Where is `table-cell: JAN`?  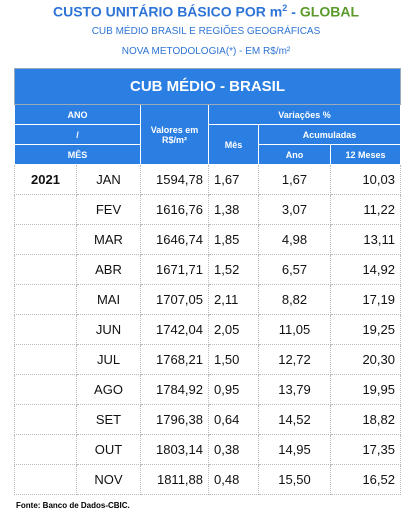 table-cell: JAN is located at coordinates (108, 179).